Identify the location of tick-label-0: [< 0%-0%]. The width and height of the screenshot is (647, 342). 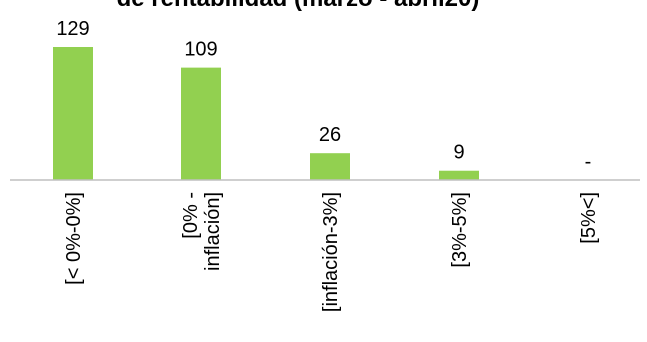
(74, 238).